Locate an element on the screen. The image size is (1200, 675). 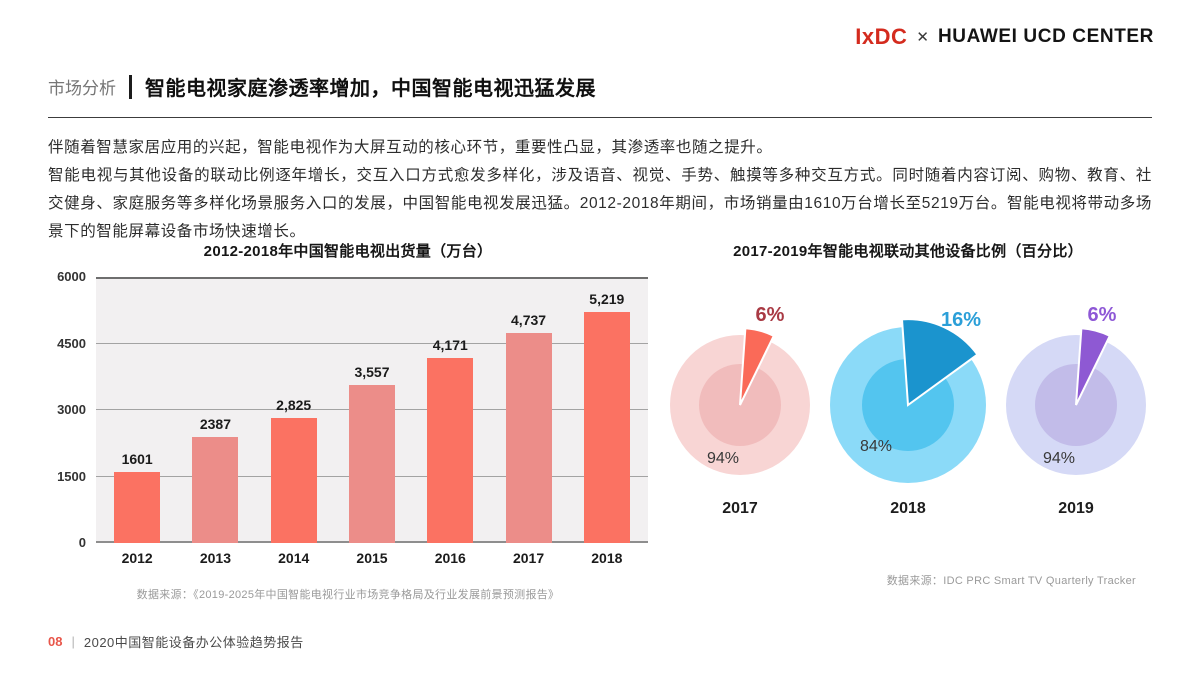
bar-2018 is located at coordinates (606, 427).